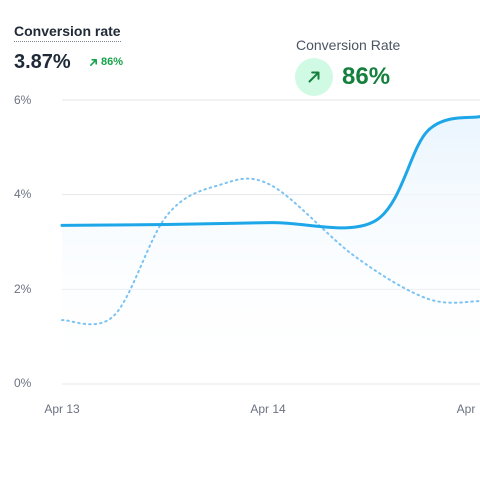 The width and height of the screenshot is (480, 480). Describe the element at coordinates (268, 409) in the screenshot. I see `x-axis-tick-label-apr-14: Apr 14` at that location.